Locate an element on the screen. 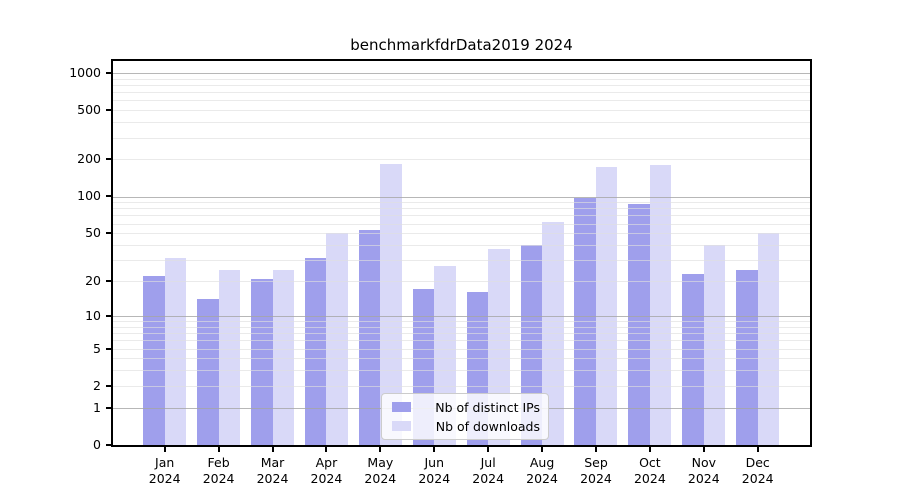  bar-downloads-dec is located at coordinates (768, 339).